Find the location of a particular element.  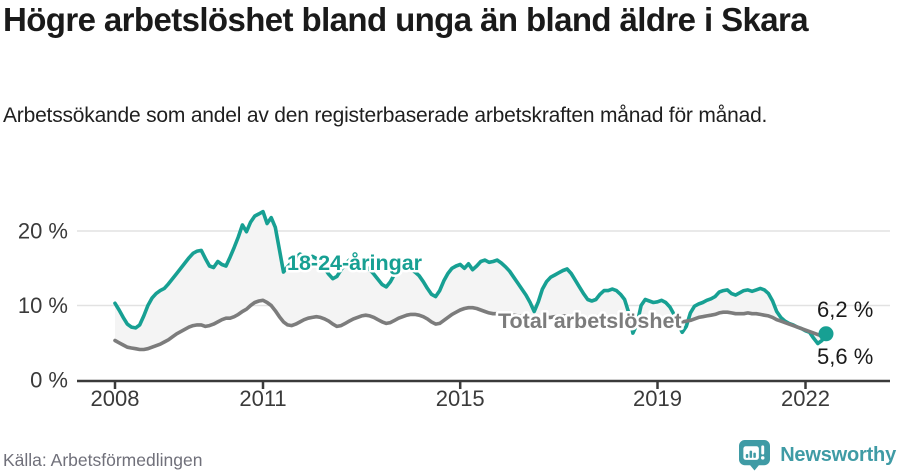

newsworthy-icon is located at coordinates (755, 455).